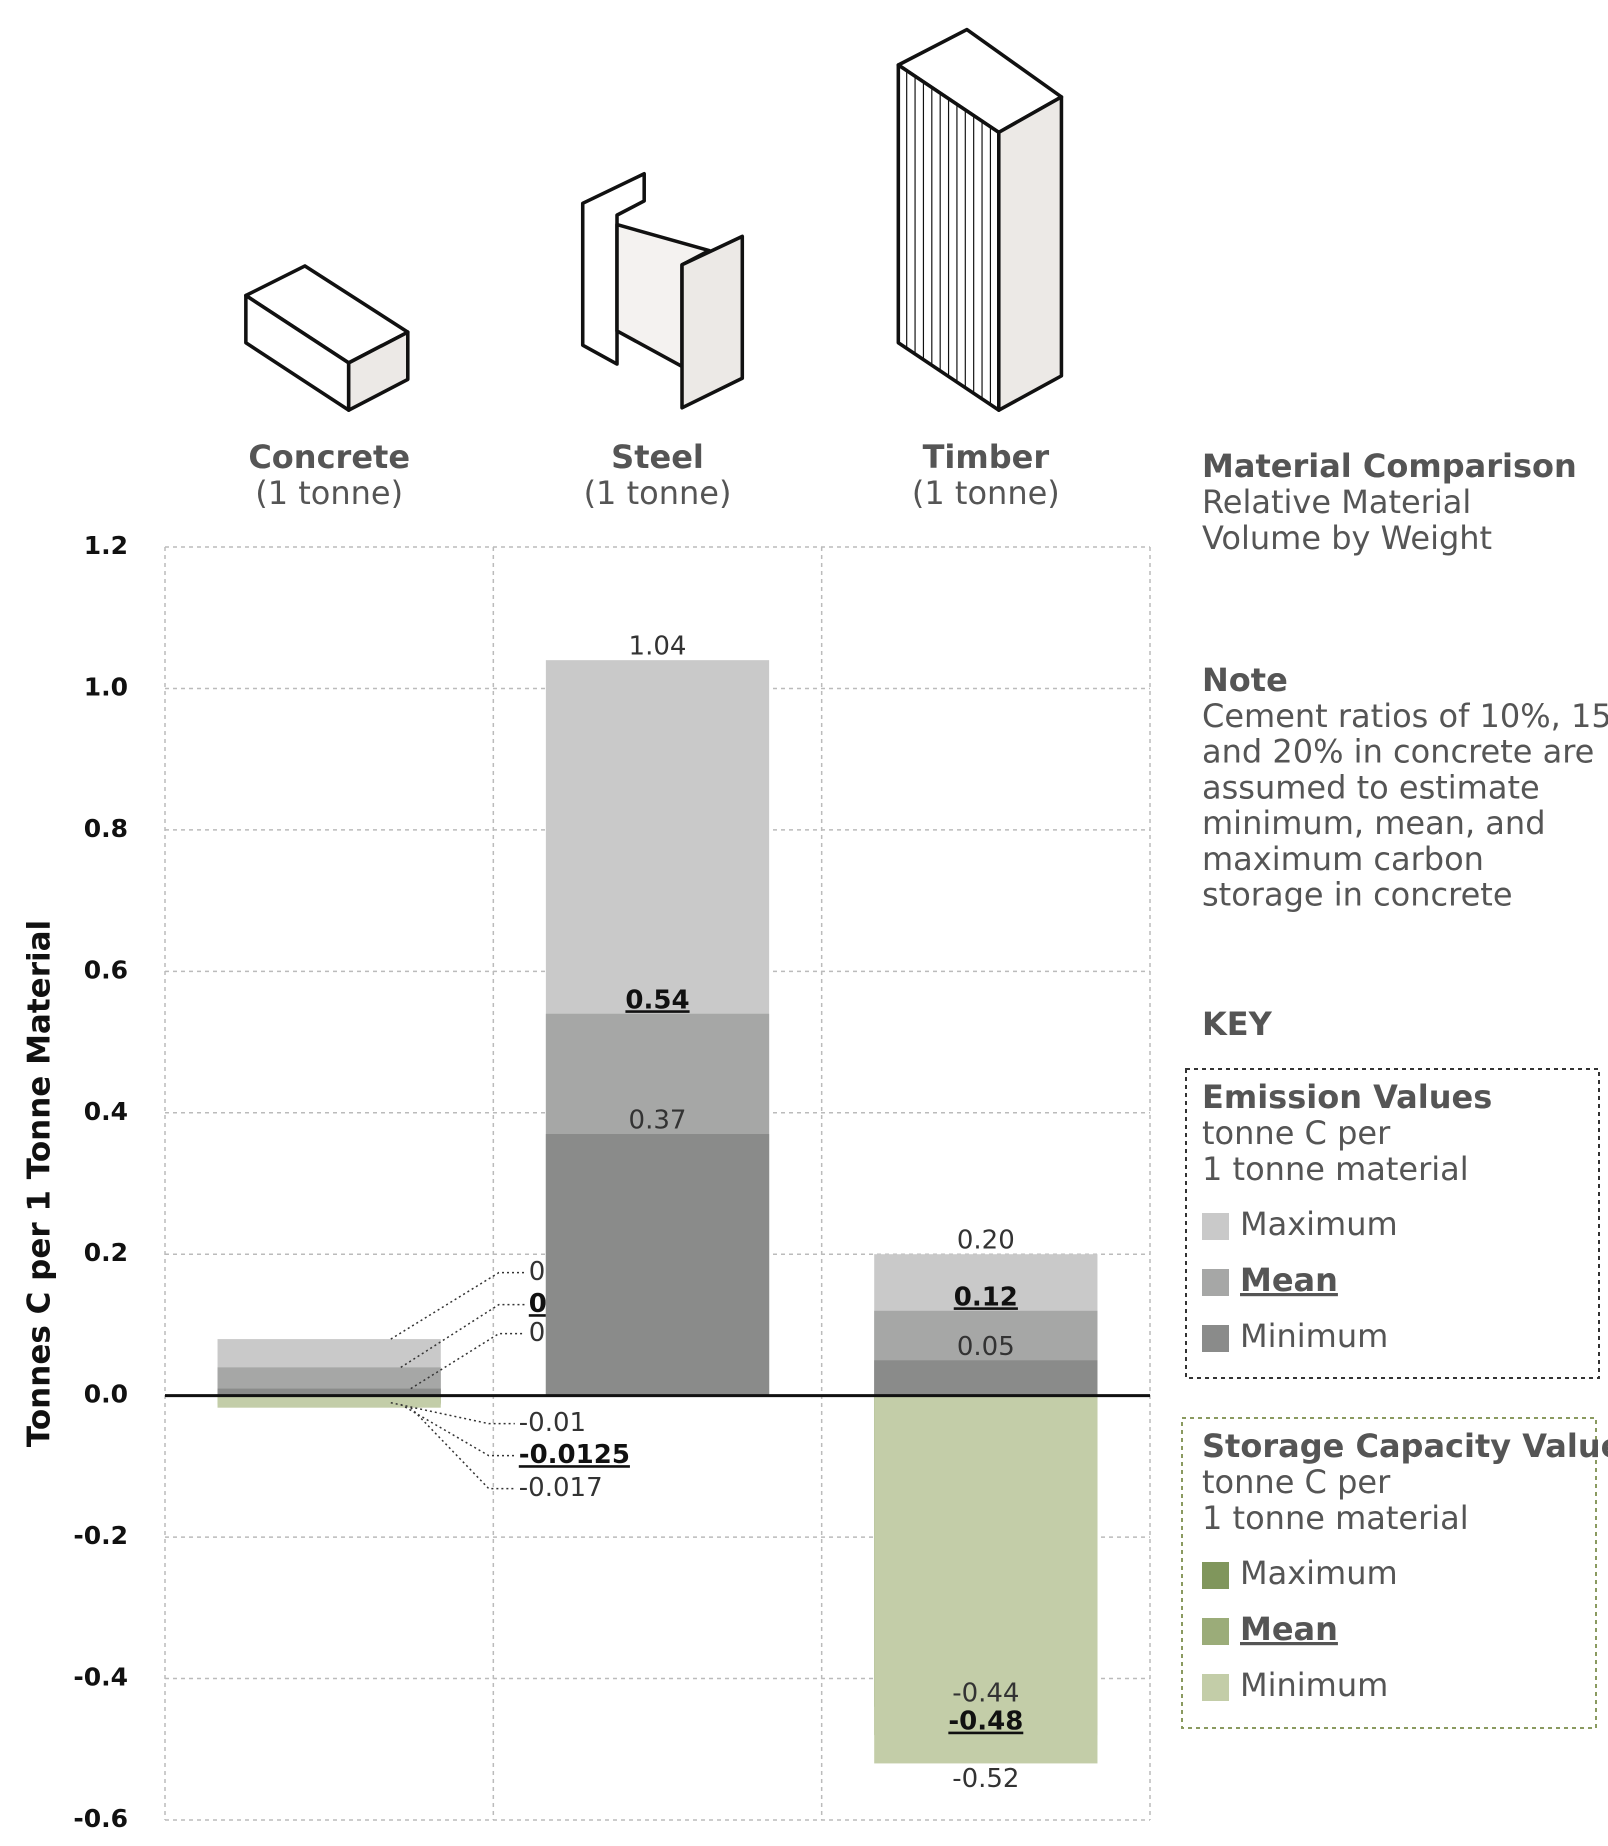 The image size is (1608, 1846). I want to click on y-tick-label: 1.2, so click(106, 545).